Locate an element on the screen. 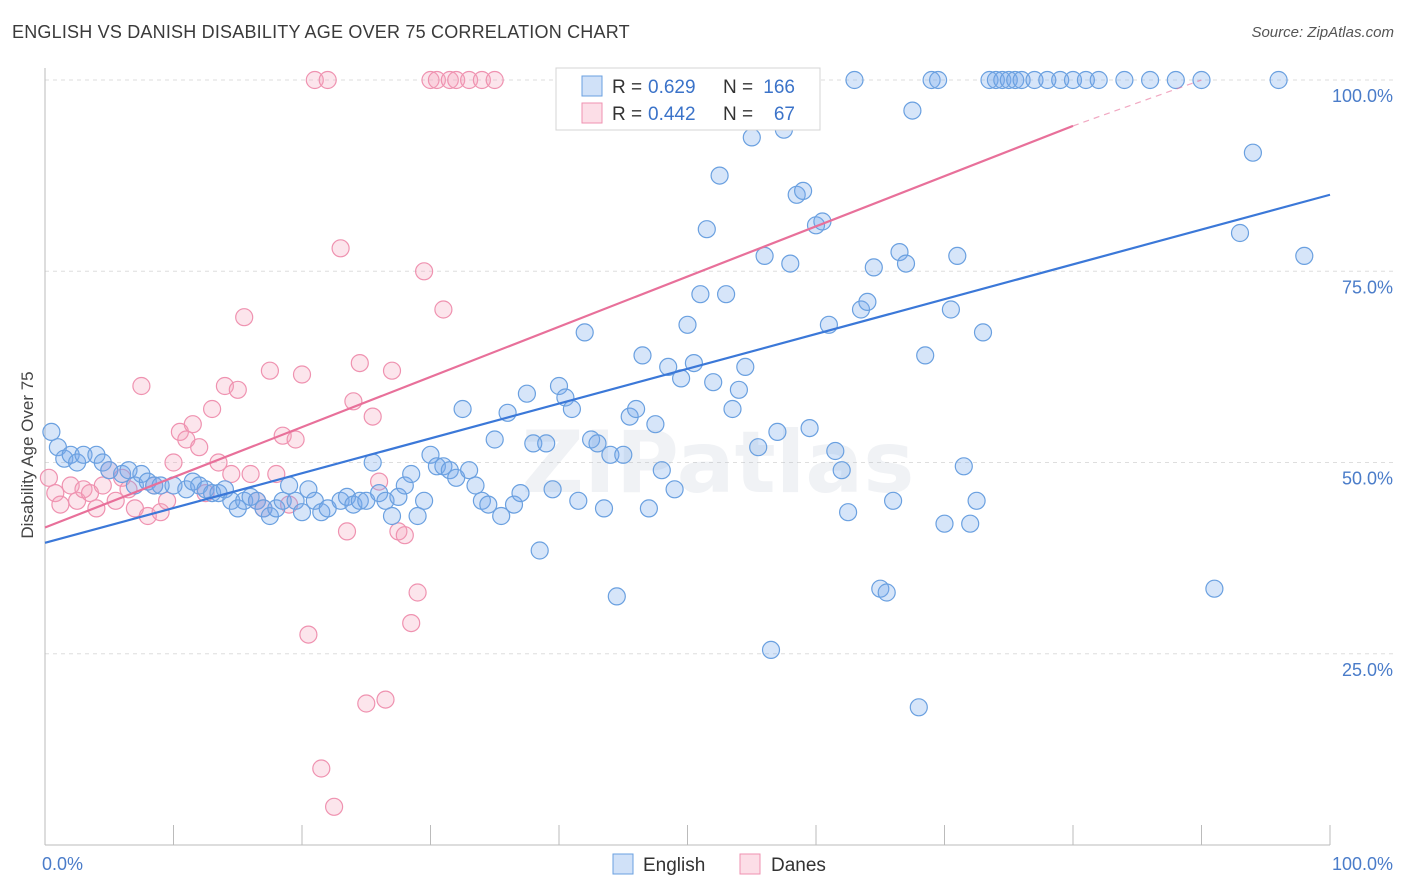  y-tick-label-3: 100.0% is located at coordinates (1362, 96).